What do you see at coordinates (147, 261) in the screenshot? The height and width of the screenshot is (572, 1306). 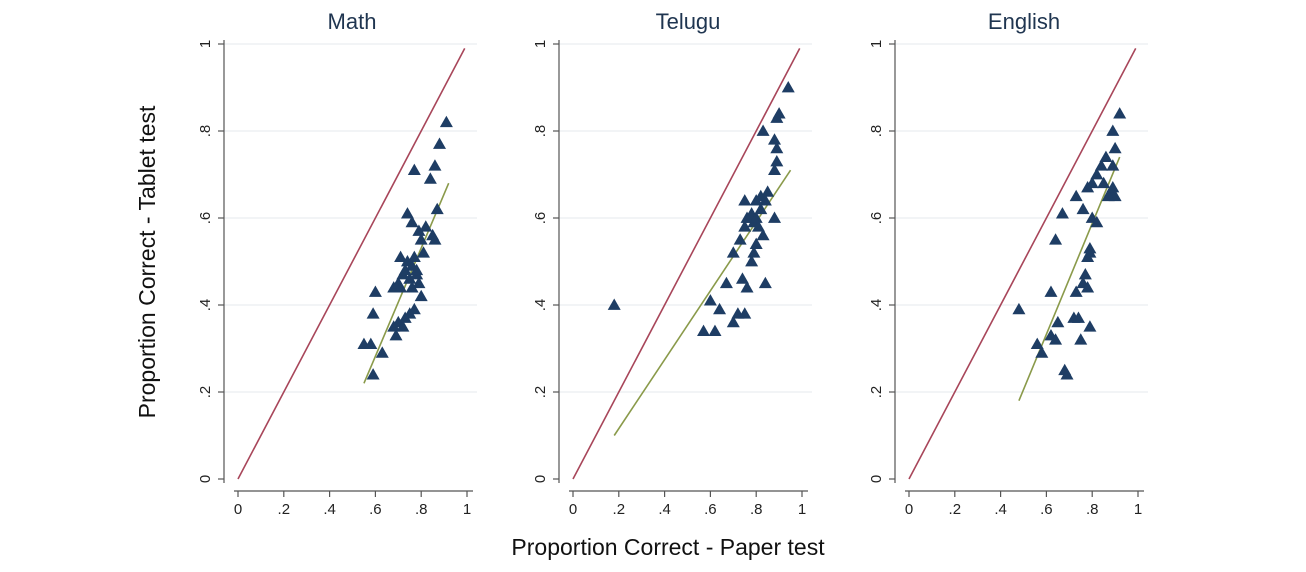 I see `y-axis-label: Proportion Correct - Tablet test` at bounding box center [147, 261].